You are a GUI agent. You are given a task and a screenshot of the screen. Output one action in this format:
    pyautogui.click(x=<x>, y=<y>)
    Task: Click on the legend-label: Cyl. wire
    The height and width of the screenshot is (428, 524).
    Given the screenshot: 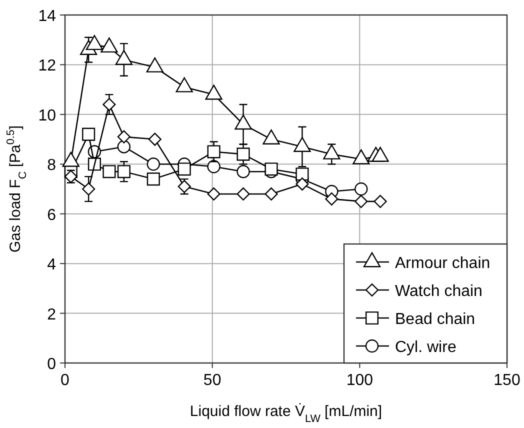 What is the action you would take?
    pyautogui.click(x=425, y=347)
    